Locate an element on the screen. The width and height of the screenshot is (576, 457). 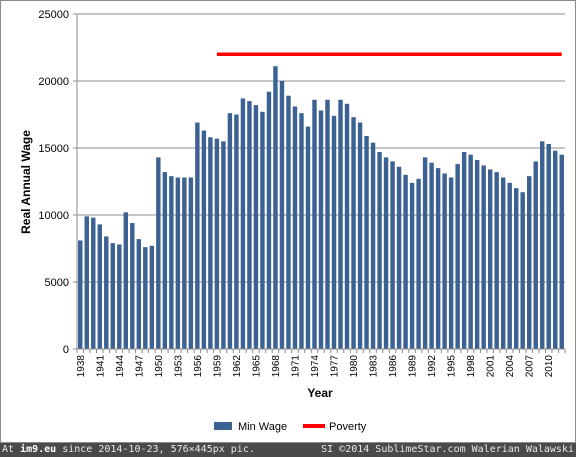
y-tick-labels: 0 5000 10000 15000 20000 25000 is located at coordinates (53, 182).